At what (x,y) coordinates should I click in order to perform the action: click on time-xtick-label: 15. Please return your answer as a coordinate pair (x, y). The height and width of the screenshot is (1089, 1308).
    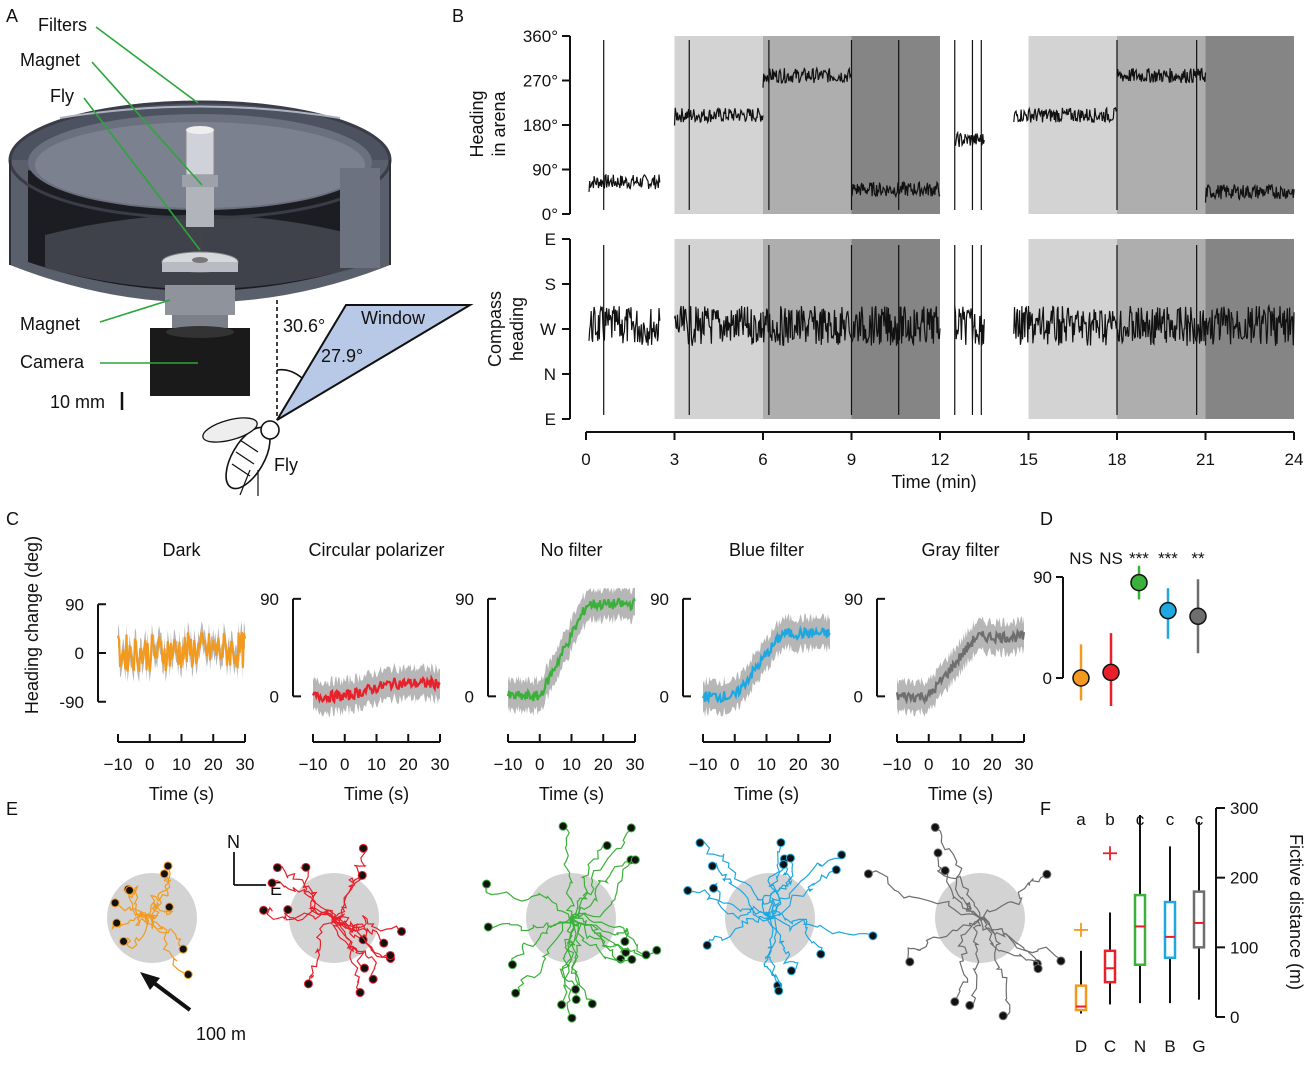
    Looking at the image, I should click on (1028, 459).